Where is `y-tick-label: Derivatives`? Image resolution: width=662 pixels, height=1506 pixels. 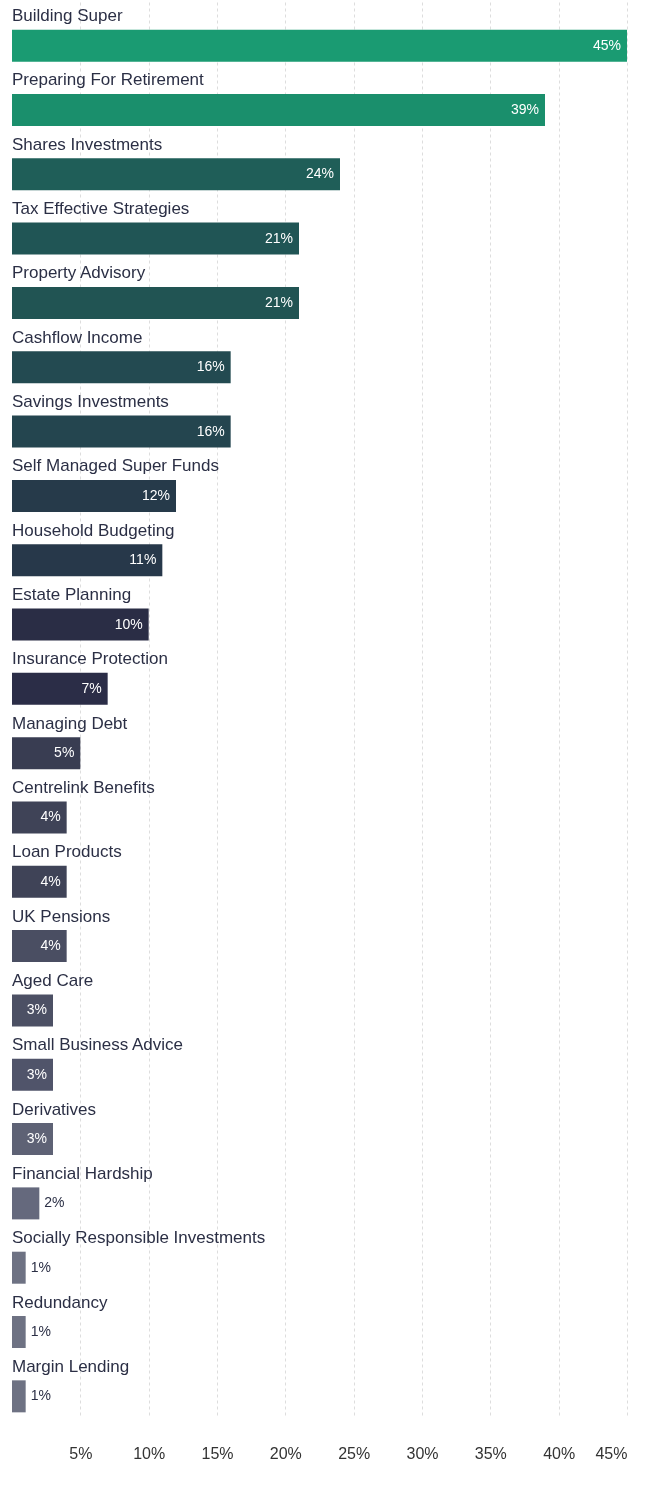 y-tick-label: Derivatives is located at coordinates (54, 1109).